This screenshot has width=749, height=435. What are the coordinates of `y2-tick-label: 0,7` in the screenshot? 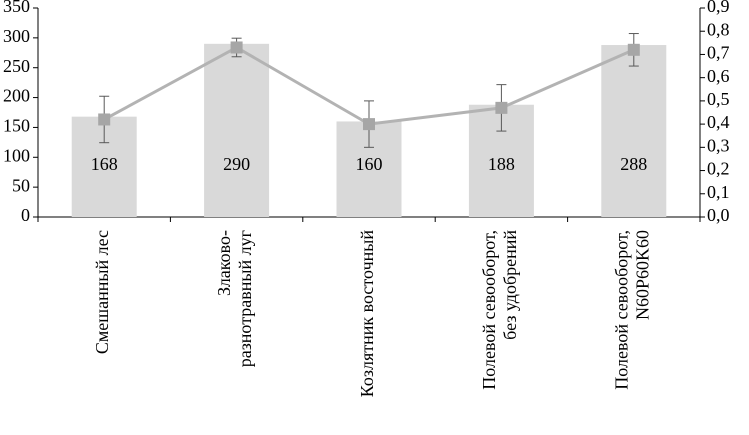 It's located at (718, 53).